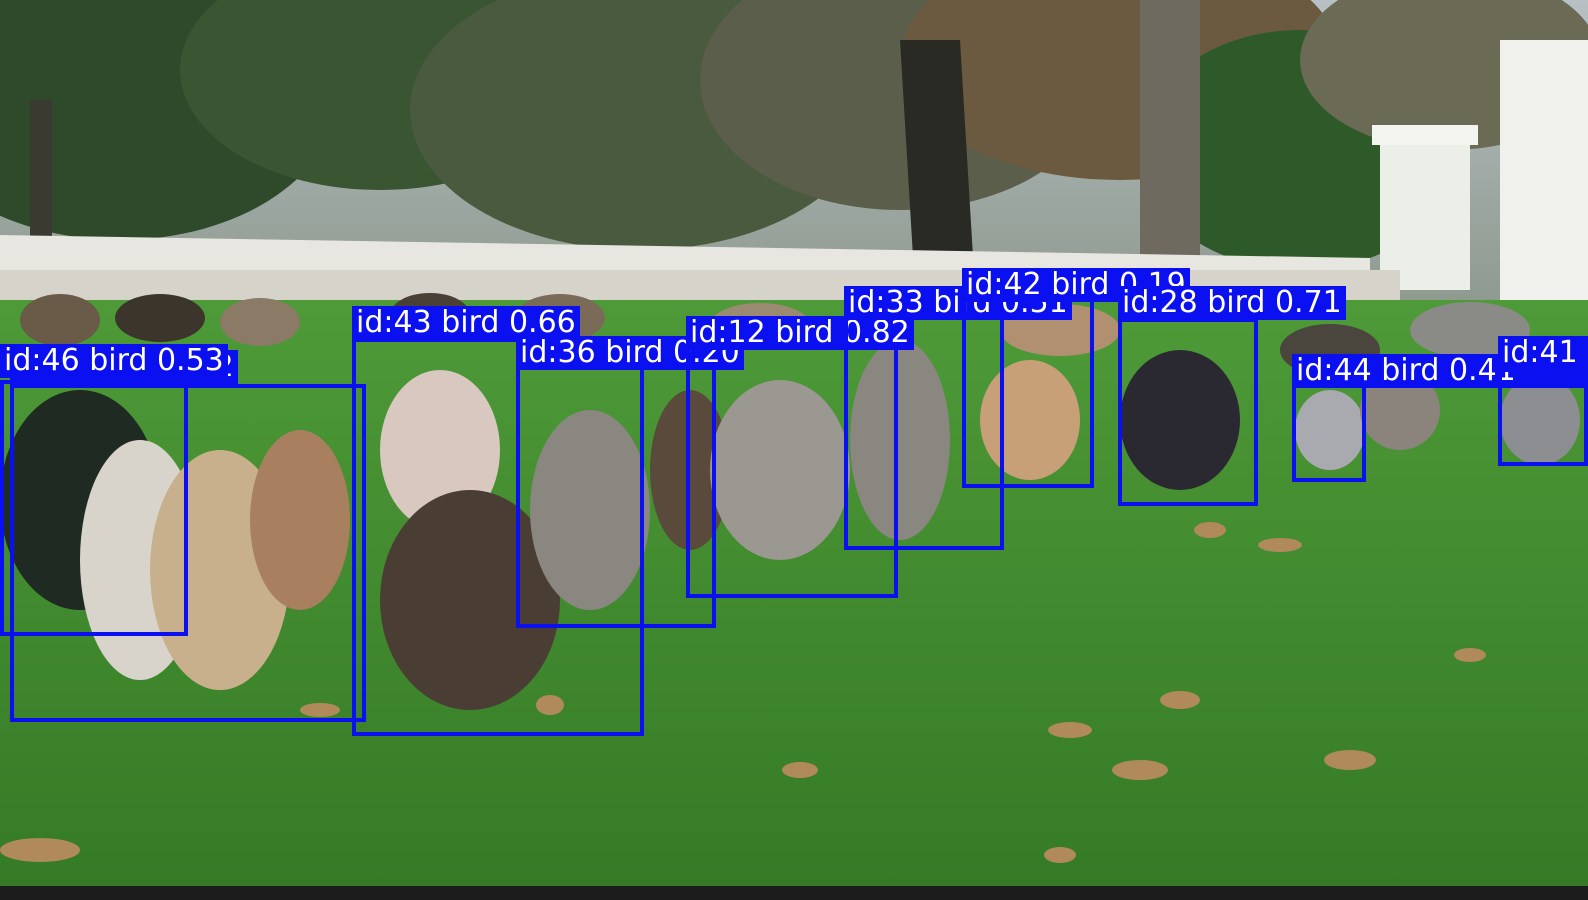 The height and width of the screenshot is (900, 1588). I want to click on detection-label: id:28 bird 0.71, so click(1232, 303).